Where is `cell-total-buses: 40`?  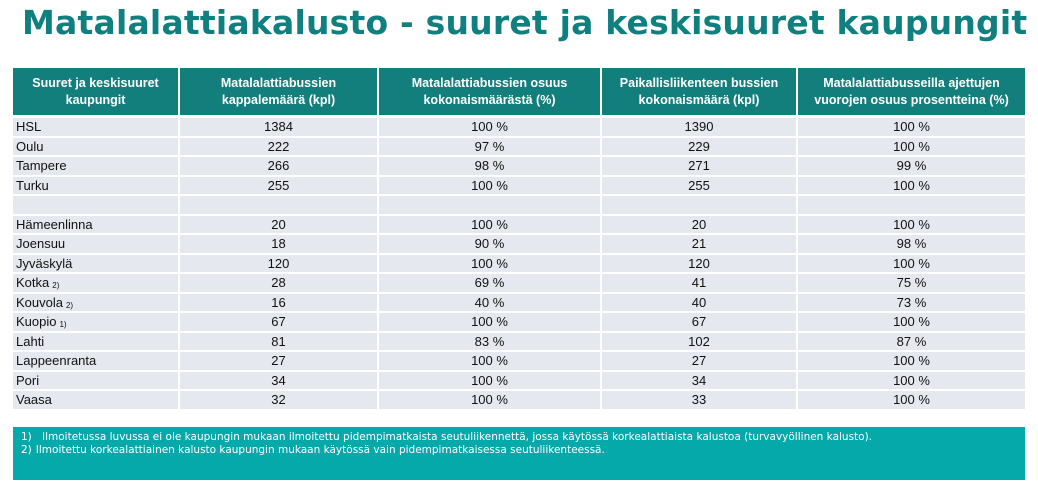 cell-total-buses: 40 is located at coordinates (698, 301).